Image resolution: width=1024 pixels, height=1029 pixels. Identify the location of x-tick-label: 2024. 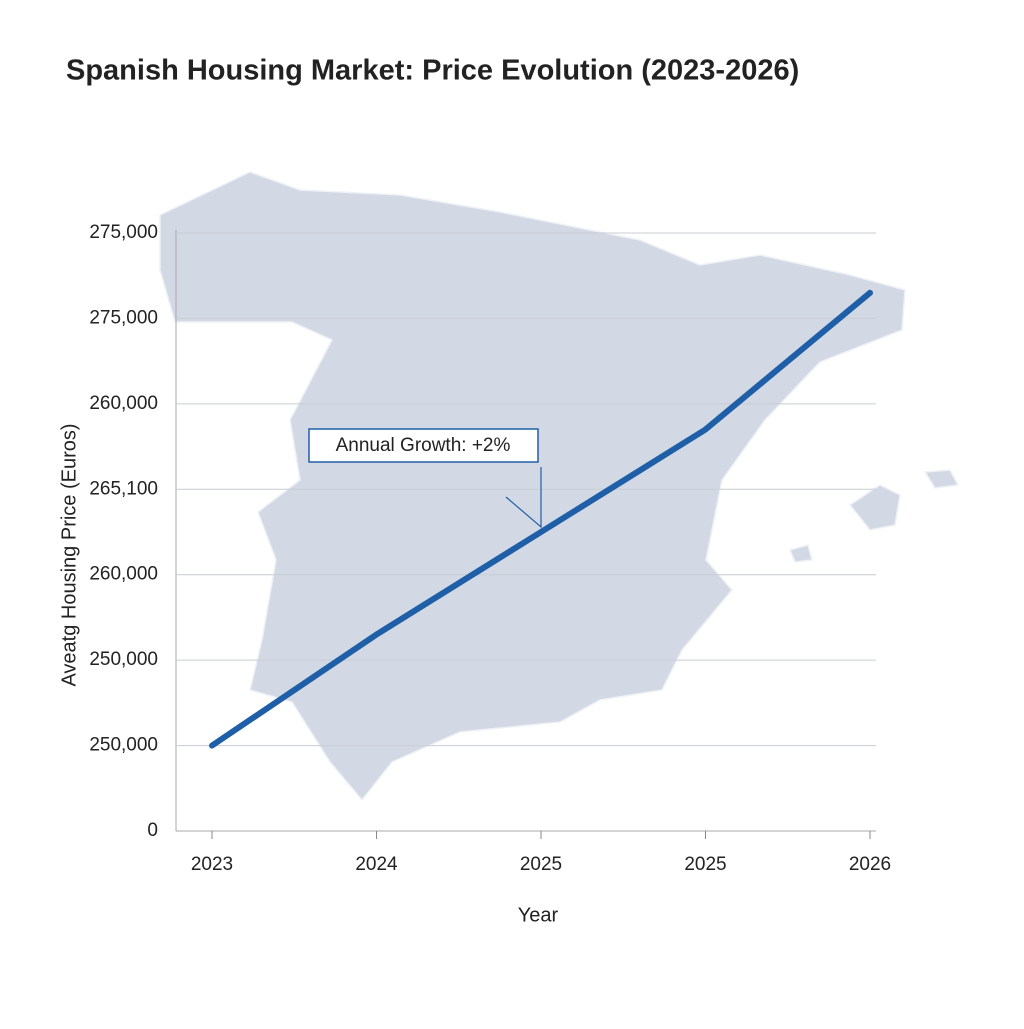
(376, 864).